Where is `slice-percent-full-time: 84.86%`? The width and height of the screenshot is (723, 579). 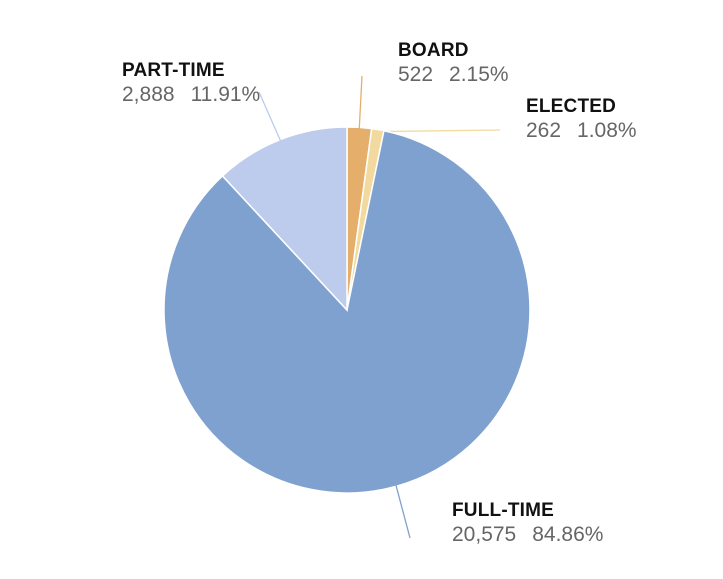 slice-percent-full-time: 84.86% is located at coordinates (568, 534).